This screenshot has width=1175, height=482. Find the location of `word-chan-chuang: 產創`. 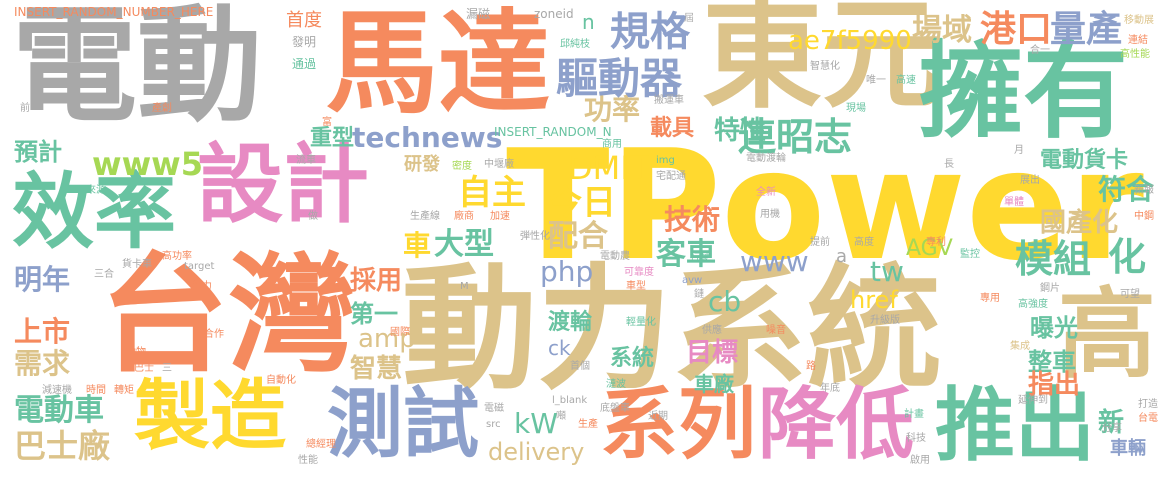

word-chan-chuang: 產創 is located at coordinates (162, 108).